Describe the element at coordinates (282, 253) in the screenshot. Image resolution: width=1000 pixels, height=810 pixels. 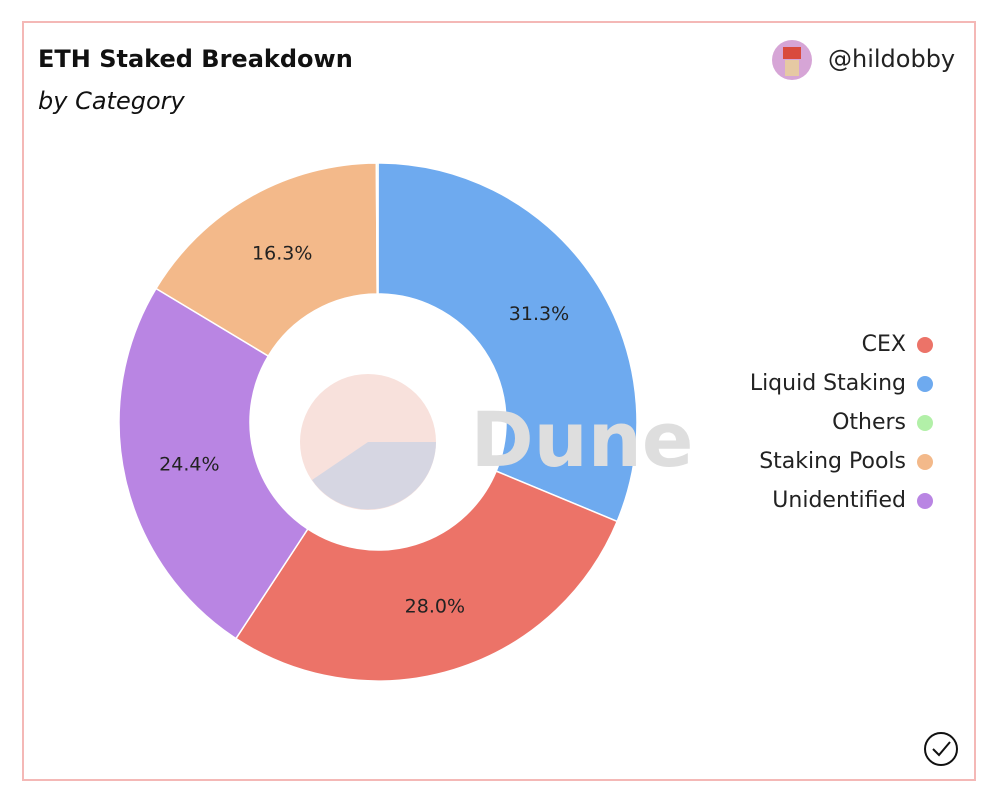
I see `slice-label: 16.3%` at that location.